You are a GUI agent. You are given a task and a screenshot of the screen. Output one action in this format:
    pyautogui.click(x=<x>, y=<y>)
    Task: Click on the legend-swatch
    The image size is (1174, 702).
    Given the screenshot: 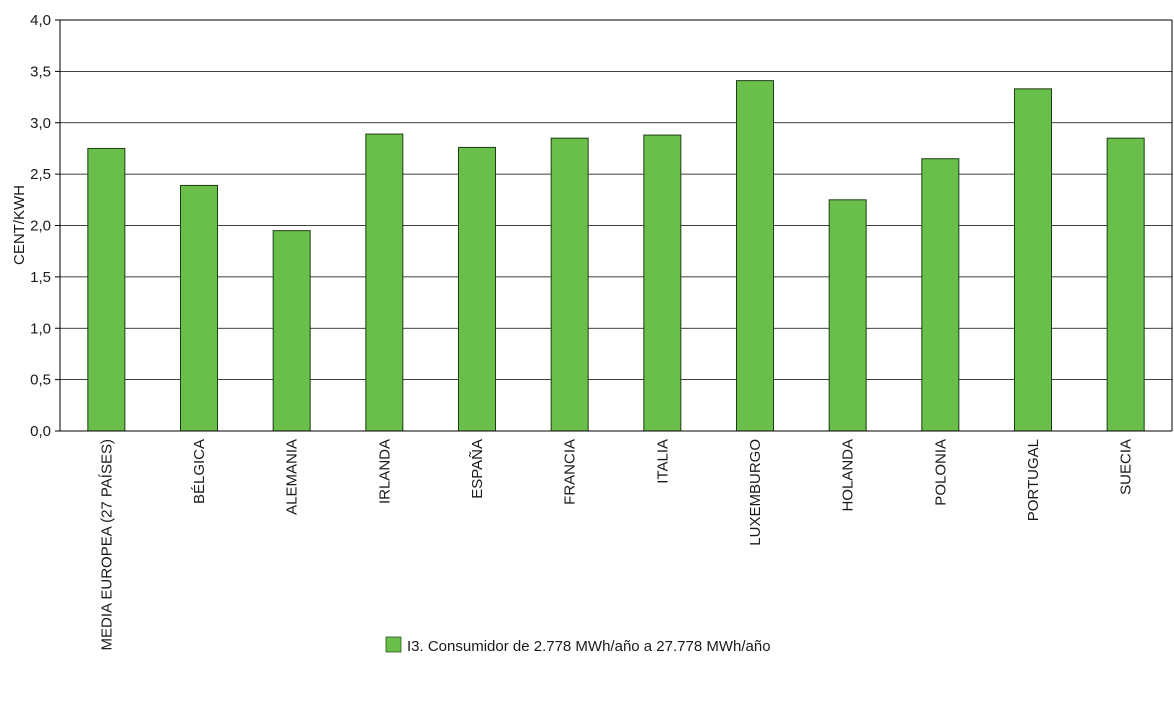 What is the action you would take?
    pyautogui.click(x=393, y=644)
    